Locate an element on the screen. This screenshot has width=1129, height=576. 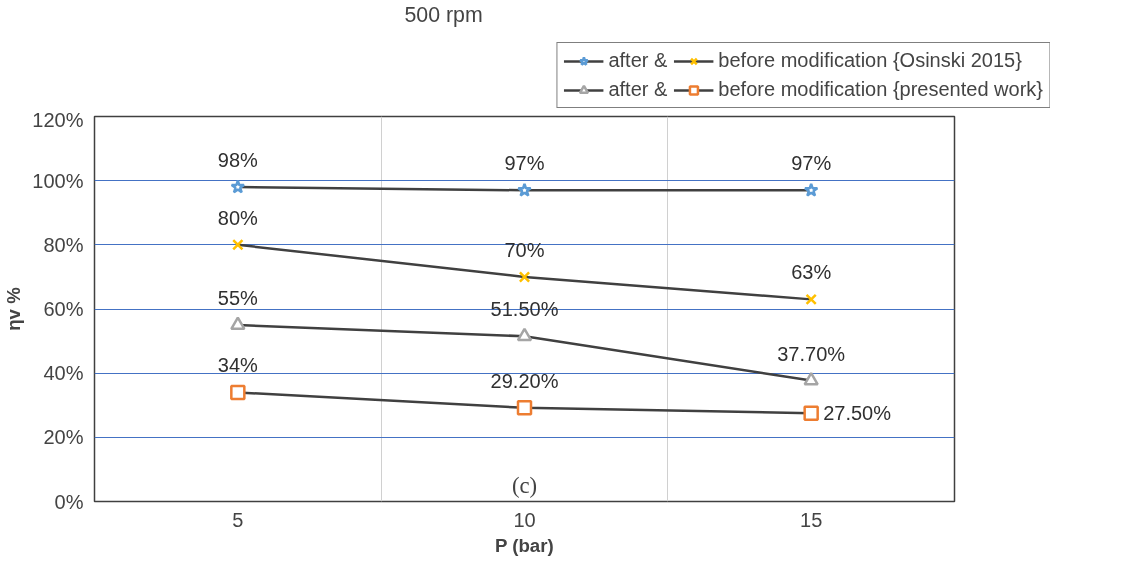
x-tick-label: 15 is located at coordinates (811, 519).